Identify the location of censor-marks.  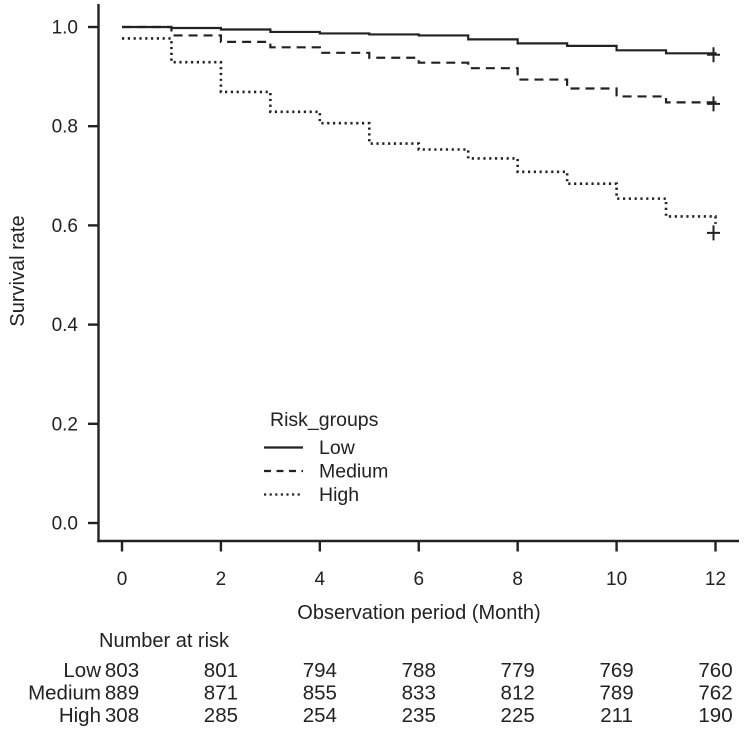
(713, 144).